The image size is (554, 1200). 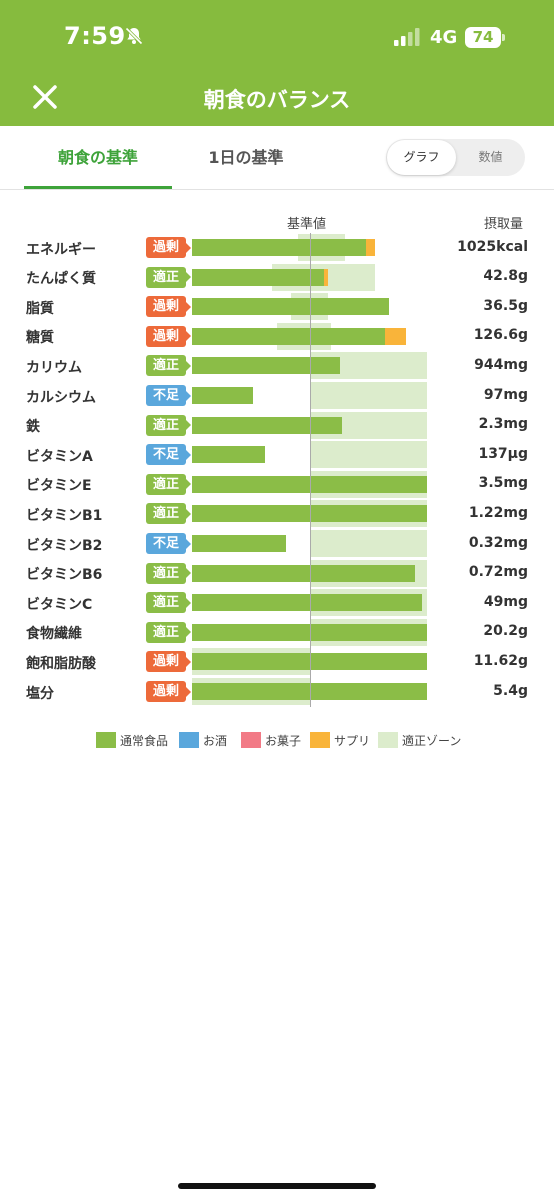 I want to click on intake-value: 1025kcal, so click(x=492, y=246).